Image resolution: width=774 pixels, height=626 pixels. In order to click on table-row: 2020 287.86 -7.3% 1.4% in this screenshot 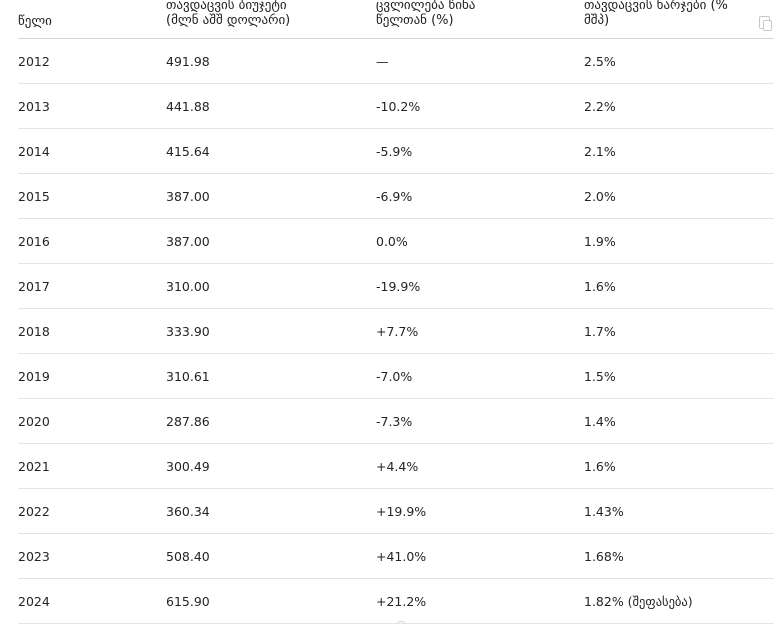, I will do `click(396, 421)`.